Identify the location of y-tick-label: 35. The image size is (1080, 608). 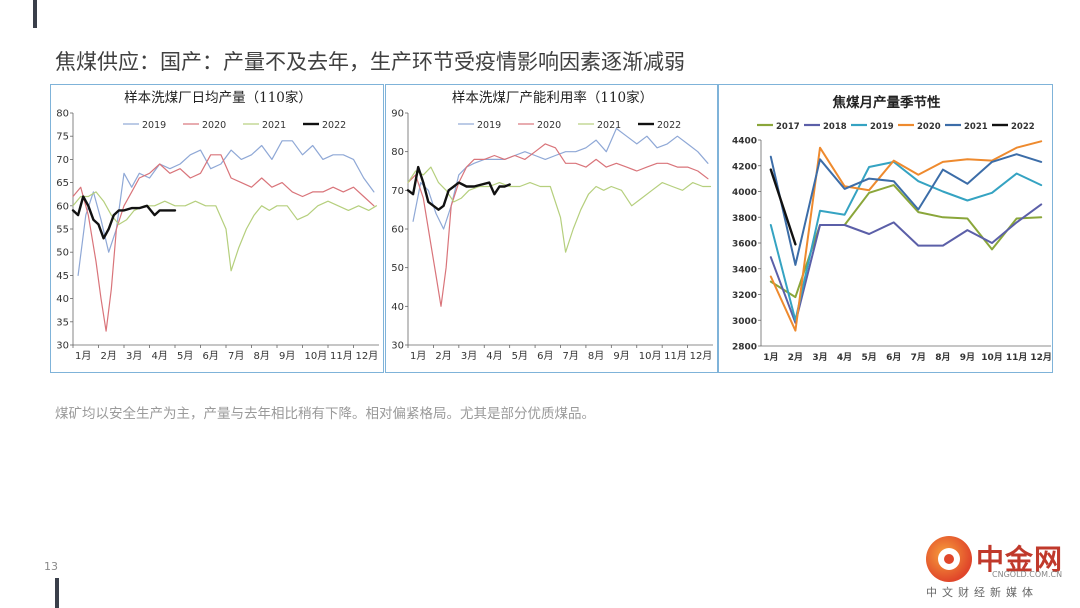
(62, 322).